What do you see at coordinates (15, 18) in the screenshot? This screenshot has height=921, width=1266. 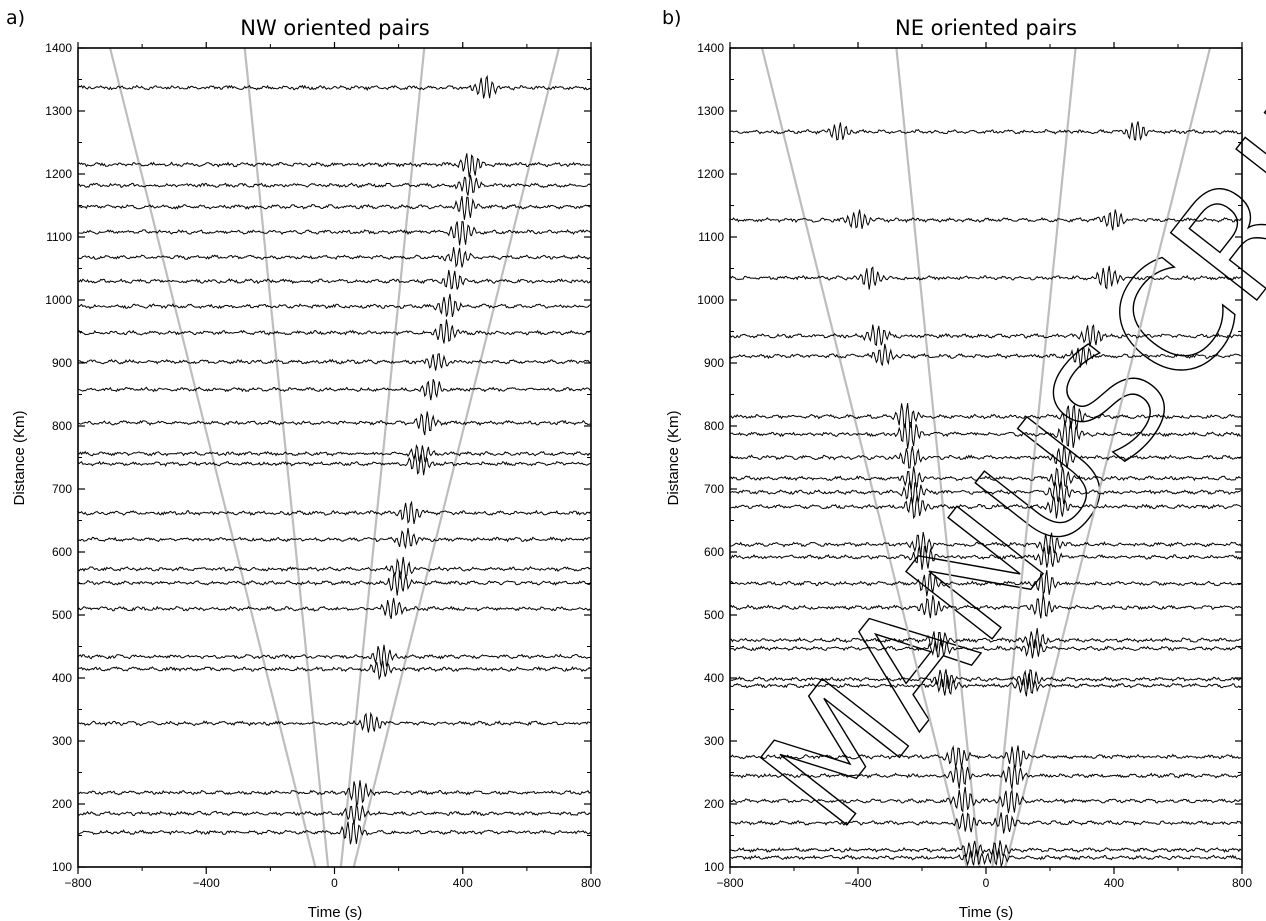 I see `panel-letter: a)` at bounding box center [15, 18].